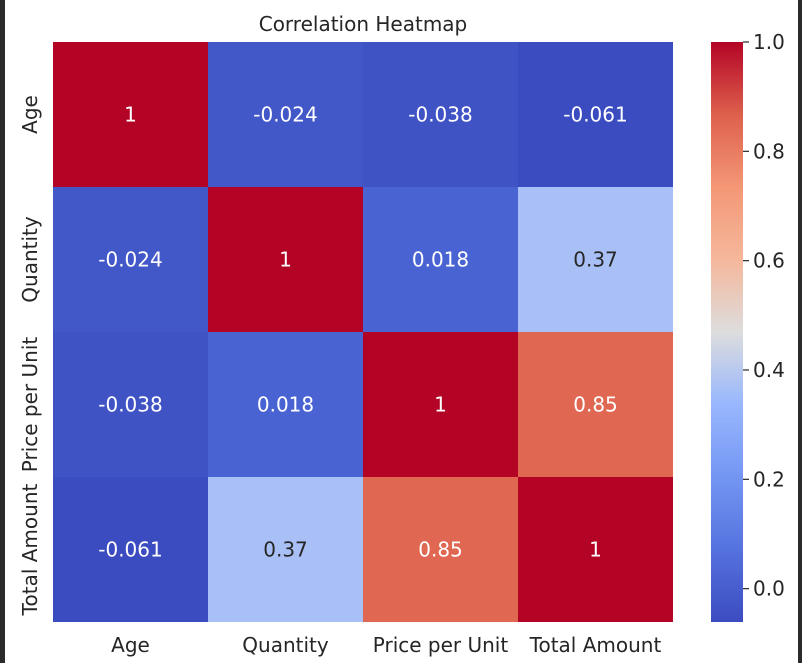 The image size is (802, 663). Describe the element at coordinates (769, 479) in the screenshot. I see `colorbar-tick-label: 0.2` at that location.